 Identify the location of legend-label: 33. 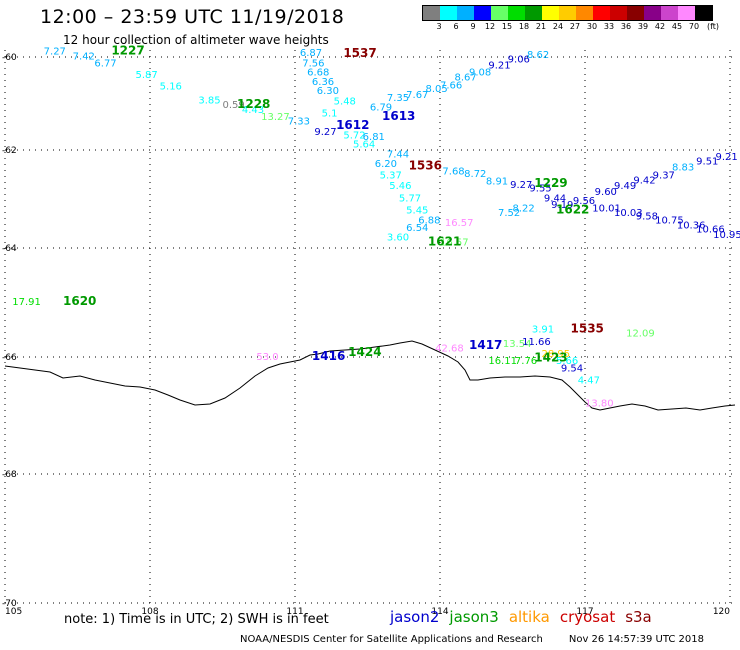
(609, 26).